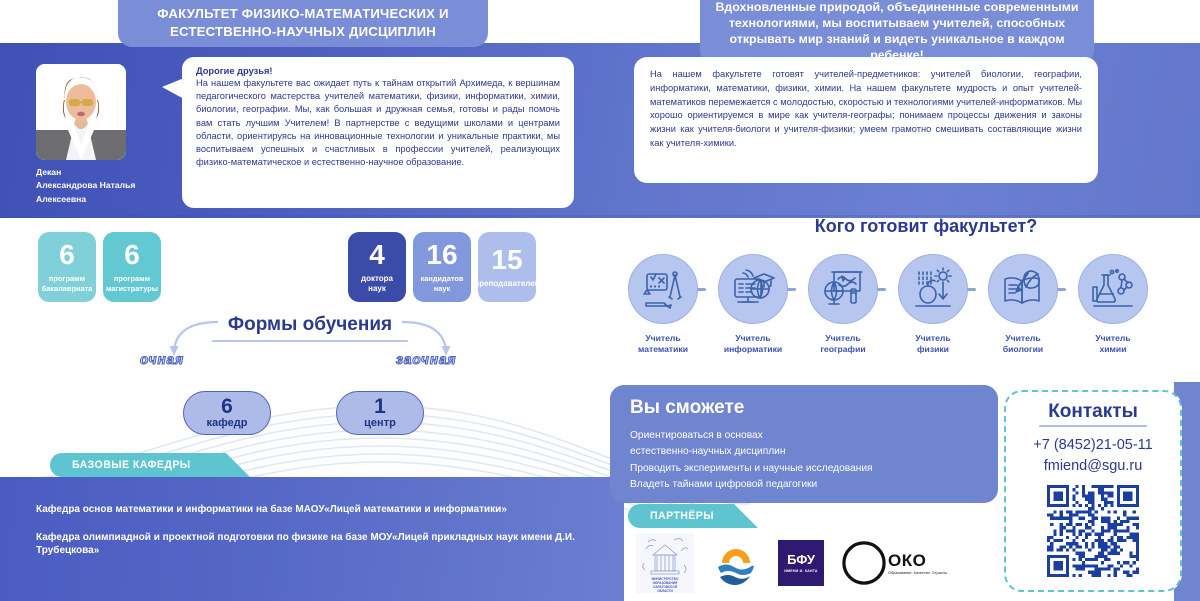 This screenshot has width=1200, height=601. I want to click on profession-label: Учитель химии, so click(1113, 344).